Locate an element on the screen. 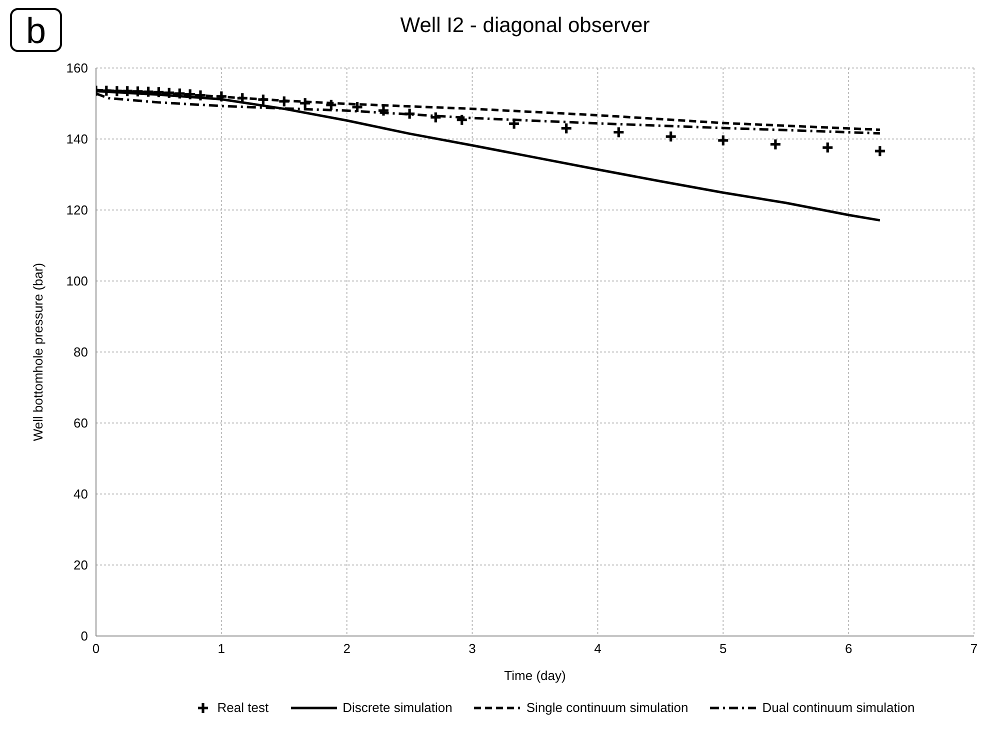  x-tick-label: 2 is located at coordinates (346, 648).